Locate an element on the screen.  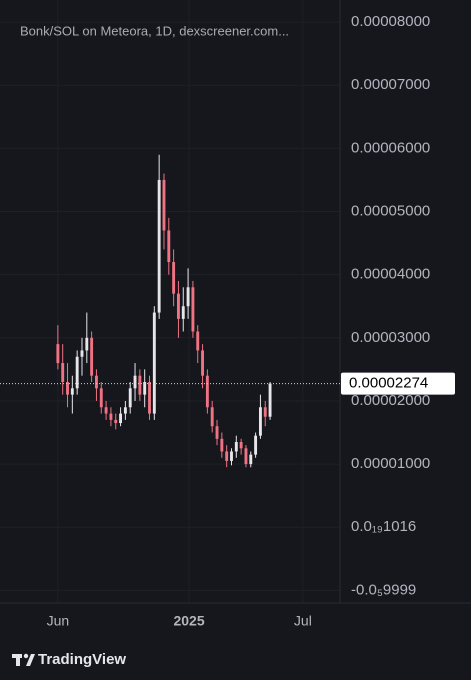
logo-dot is located at coordinates (26, 656).